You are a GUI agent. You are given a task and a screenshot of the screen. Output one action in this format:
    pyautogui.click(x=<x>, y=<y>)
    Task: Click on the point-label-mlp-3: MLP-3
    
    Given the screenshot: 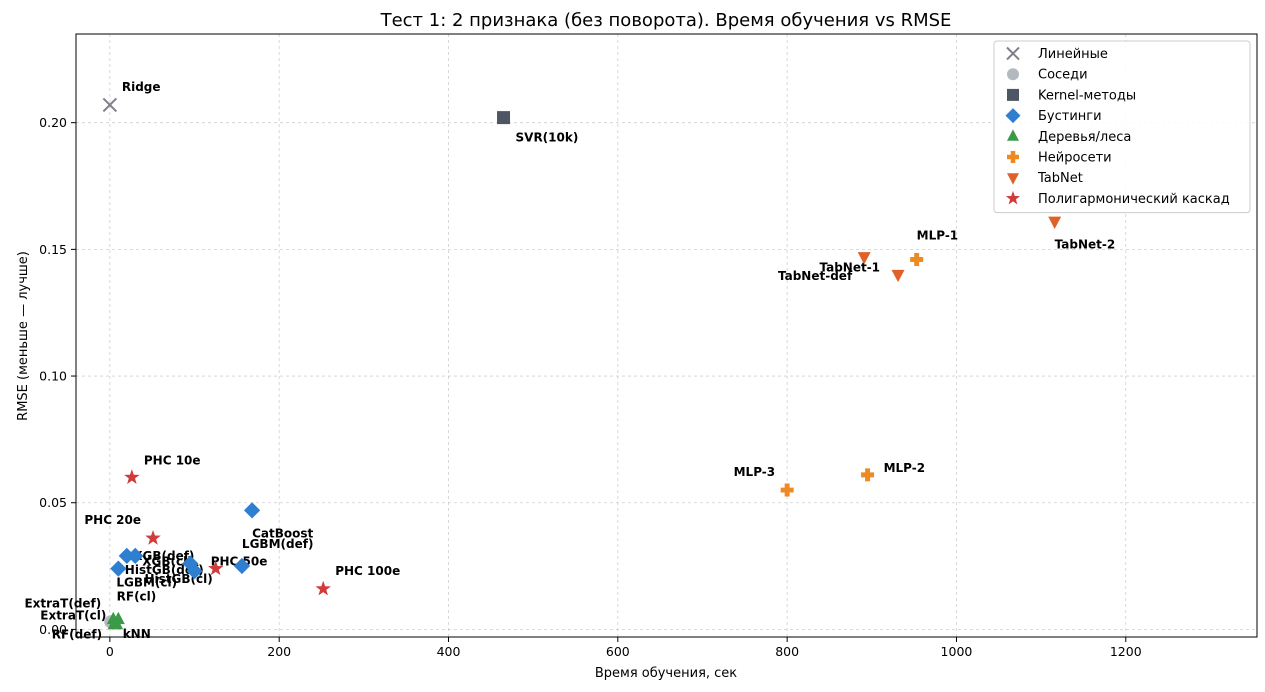 What is the action you would take?
    pyautogui.click(x=755, y=472)
    